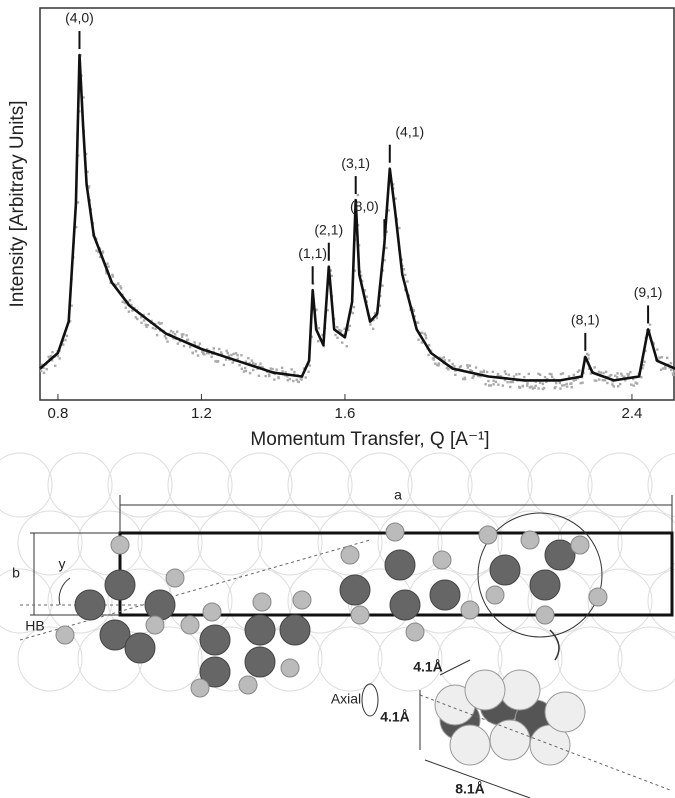  Describe the element at coordinates (477, 778) in the screenshot. I see `dim-line` at that location.